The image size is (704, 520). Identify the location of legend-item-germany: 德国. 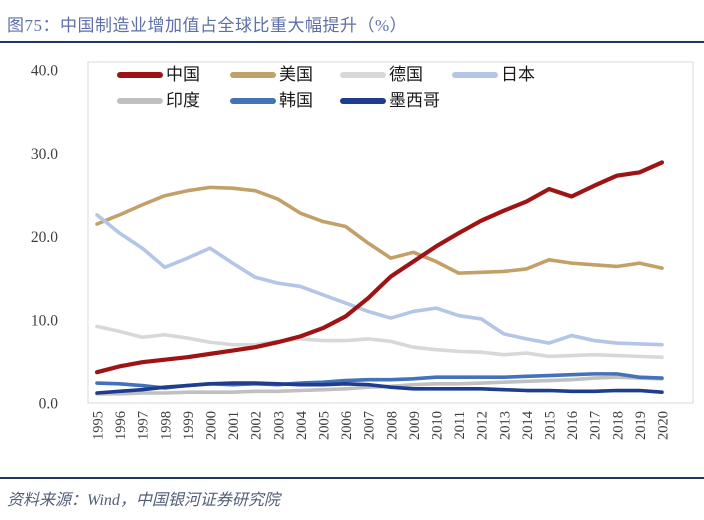
(381, 75).